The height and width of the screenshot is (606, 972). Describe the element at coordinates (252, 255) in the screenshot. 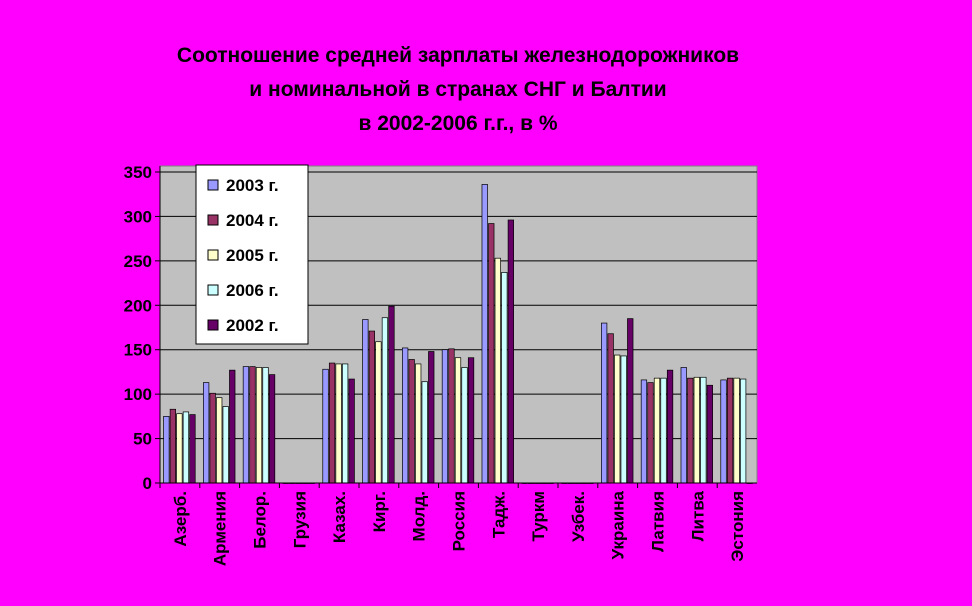

I see `legend-label: 2005 г.` at that location.